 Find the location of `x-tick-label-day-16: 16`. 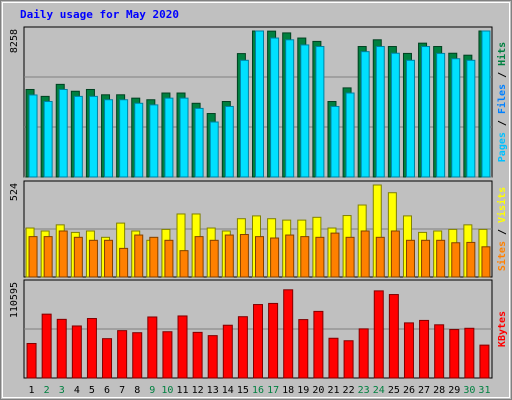

x-tick-label-day-16: 16 is located at coordinates (258, 390).